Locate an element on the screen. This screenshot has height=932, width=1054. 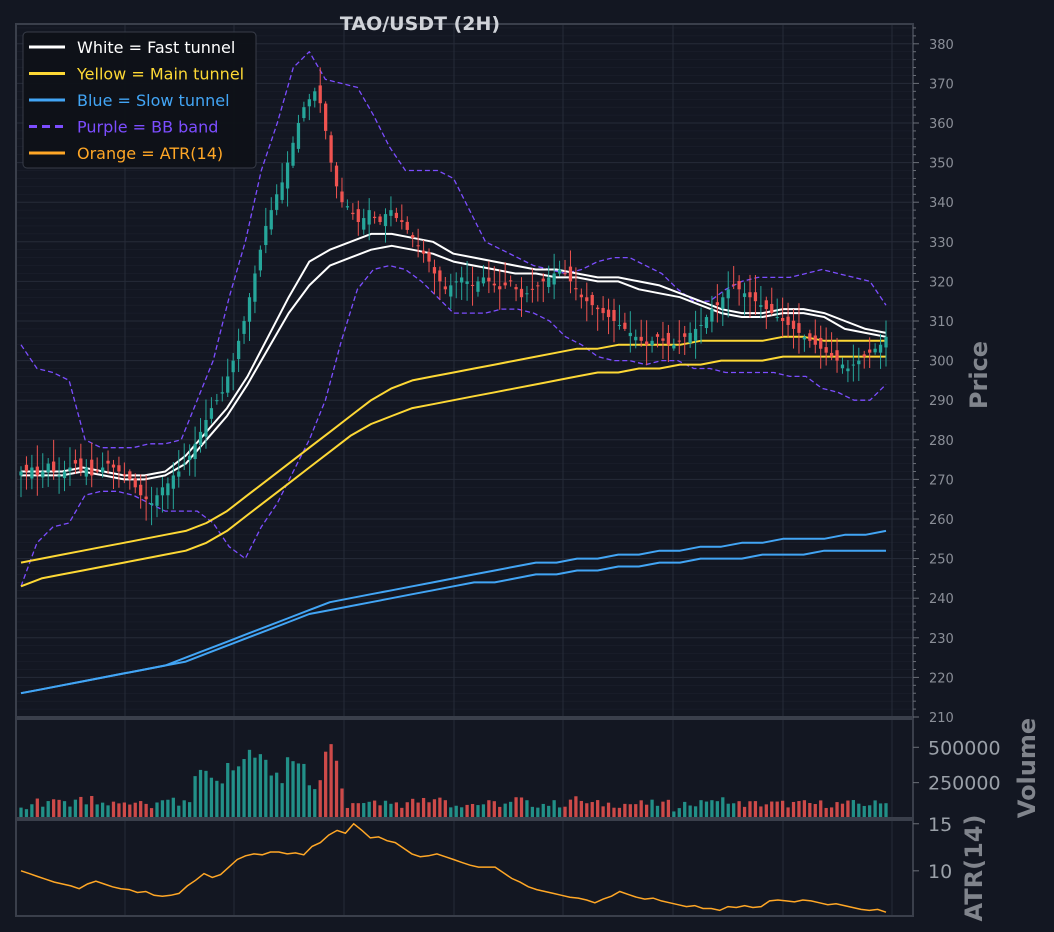
atr-tick-label: 10 is located at coordinates (940, 872).